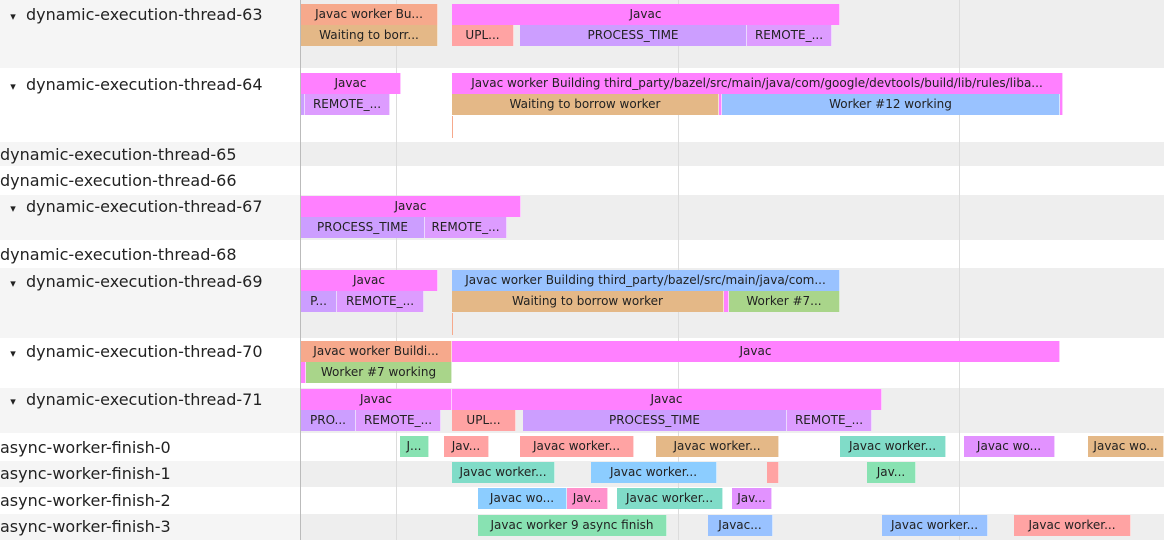 Image resolution: width=1164 pixels, height=540 pixels. I want to click on track-label-row: ▾ dynamic-execution-thread-70, so click(150, 363).